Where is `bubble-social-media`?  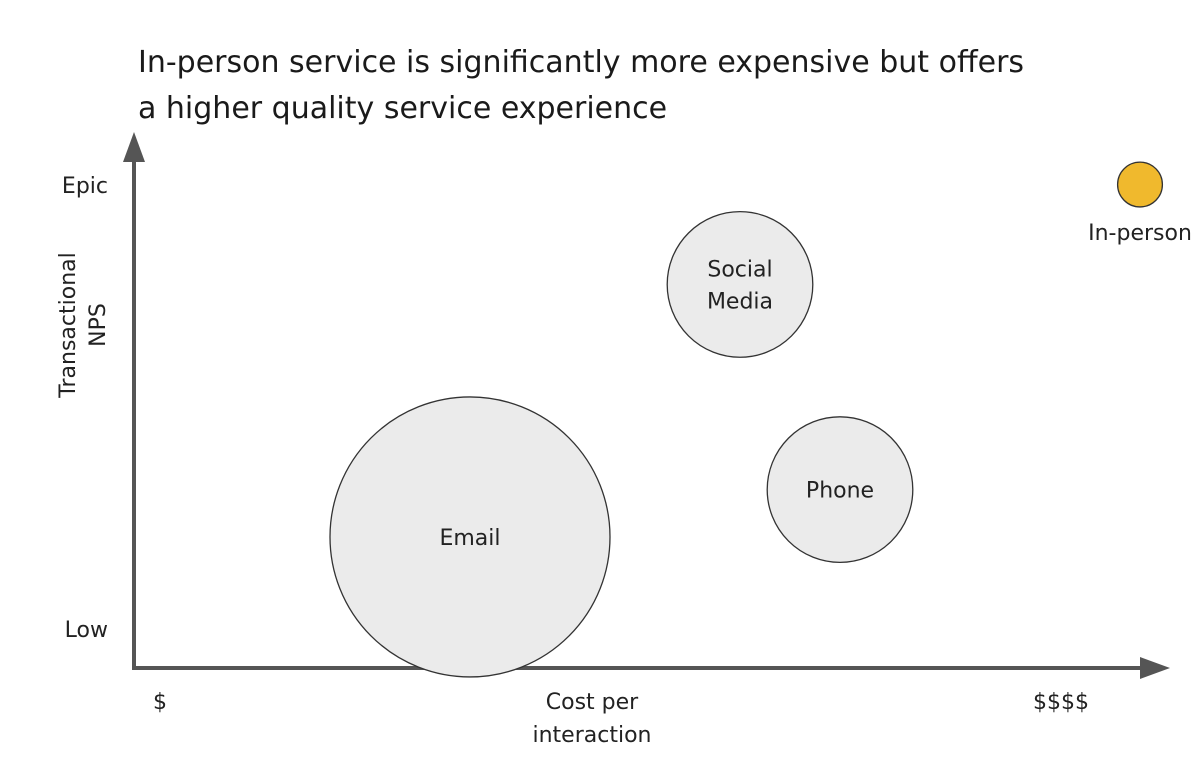
bubble-social-media is located at coordinates (740, 284).